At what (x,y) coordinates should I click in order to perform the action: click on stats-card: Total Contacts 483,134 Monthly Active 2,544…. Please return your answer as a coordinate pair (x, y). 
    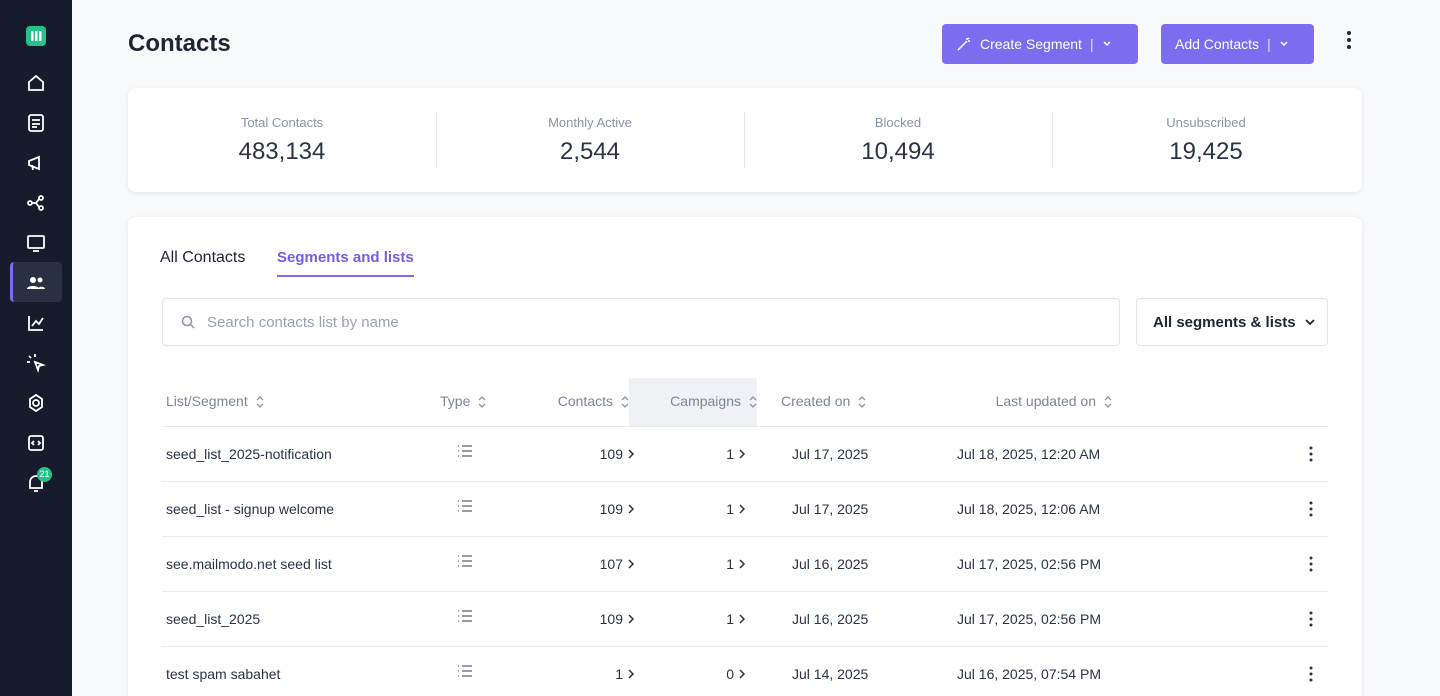
    Looking at the image, I should click on (745, 140).